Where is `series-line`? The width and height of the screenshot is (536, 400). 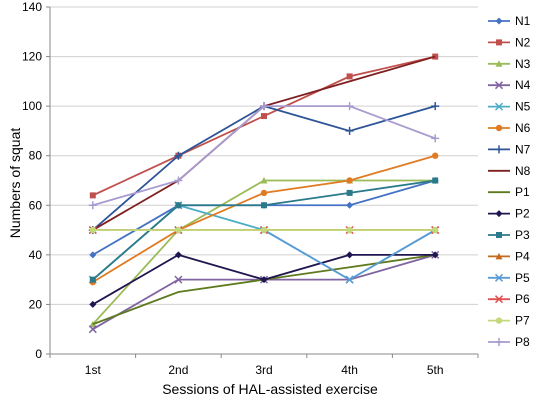
series-line is located at coordinates (264, 289).